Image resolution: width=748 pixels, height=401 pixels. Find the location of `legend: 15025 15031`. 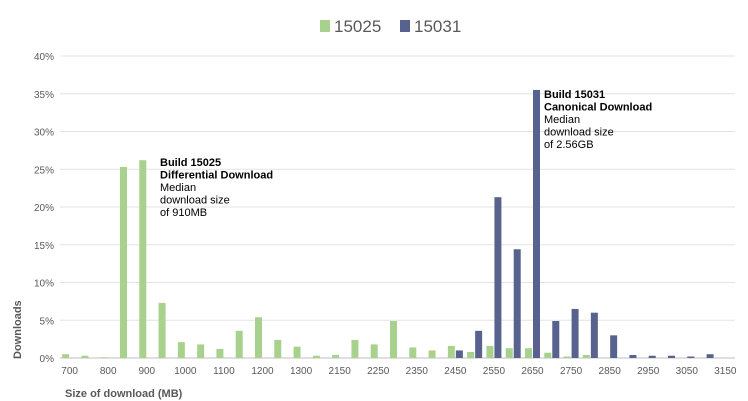

legend: 15025 15031 is located at coordinates (390, 26).